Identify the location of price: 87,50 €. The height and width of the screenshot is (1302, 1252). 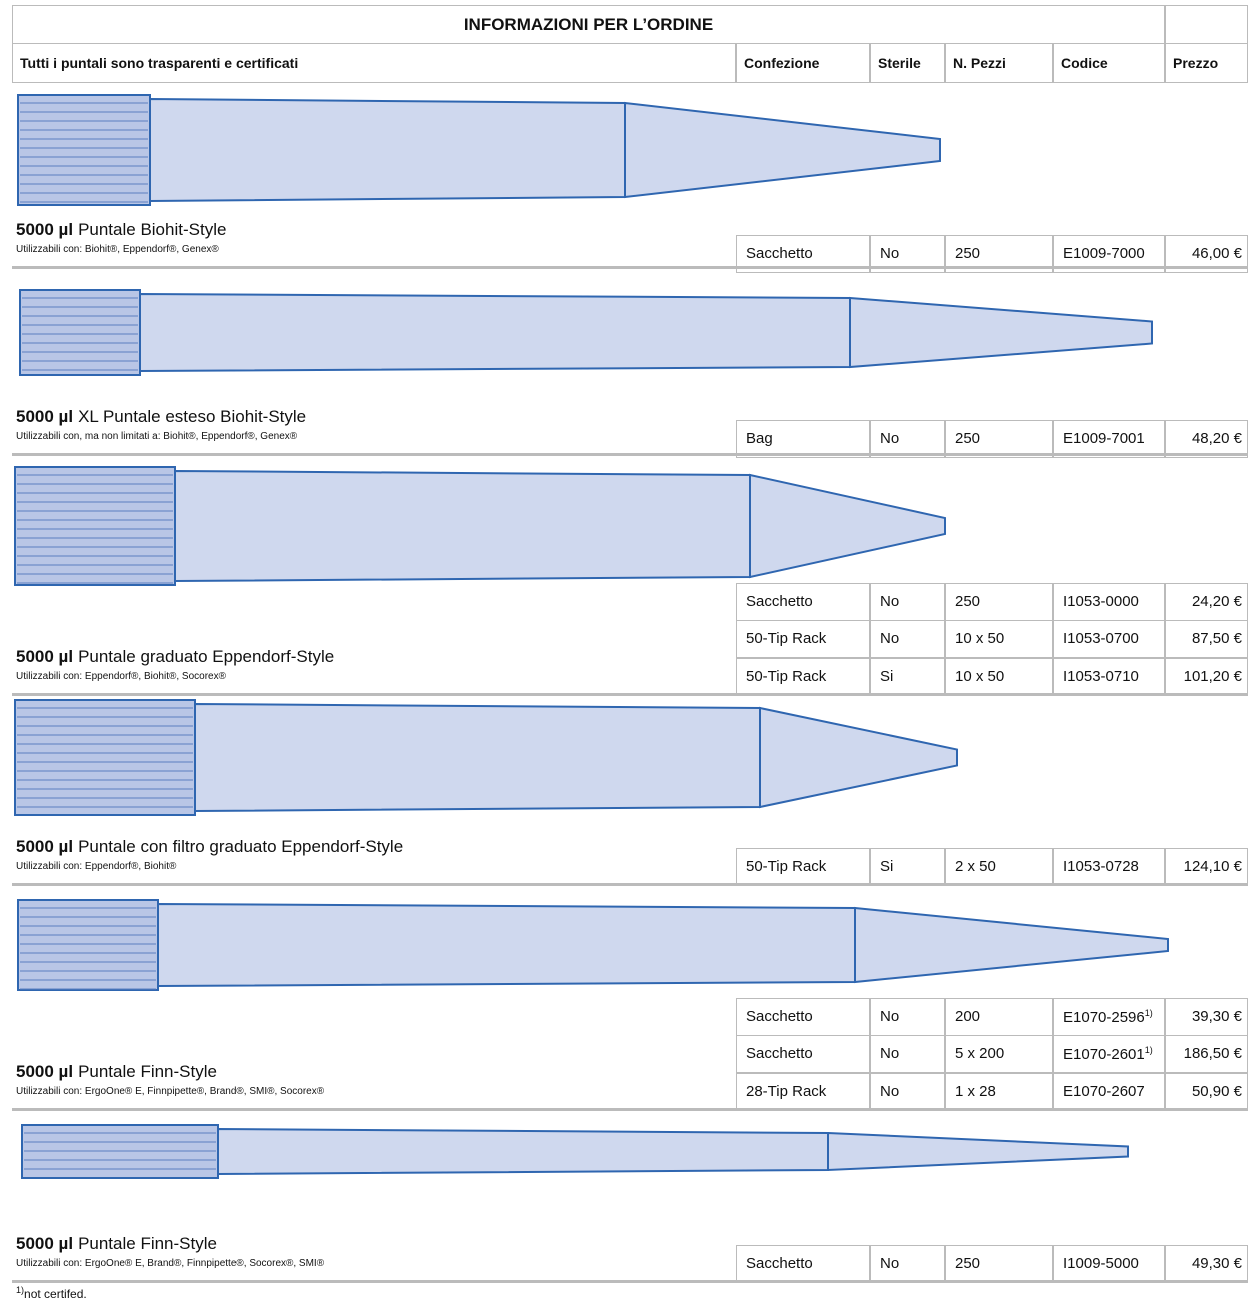
(1216, 638).